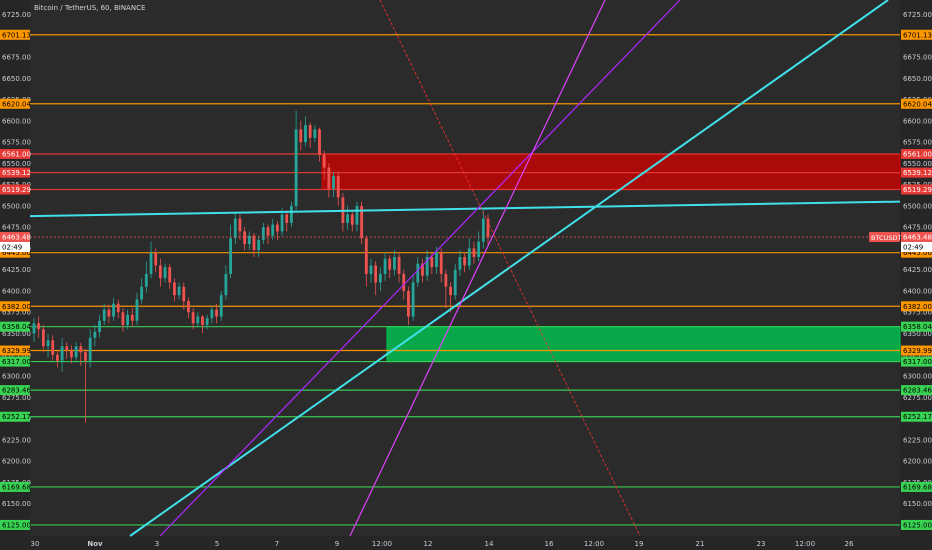 This screenshot has height=550, width=932. What do you see at coordinates (217, 544) in the screenshot?
I see `x-tick-label: 5` at bounding box center [217, 544].